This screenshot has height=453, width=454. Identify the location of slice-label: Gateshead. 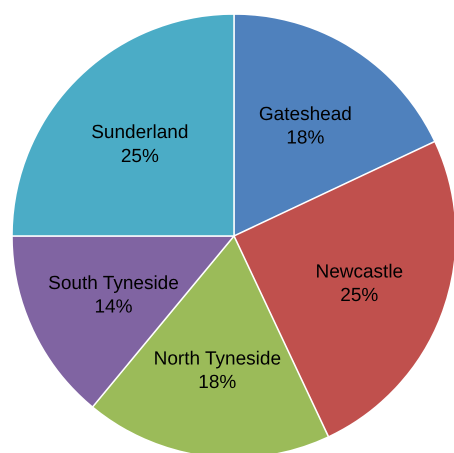
(305, 114).